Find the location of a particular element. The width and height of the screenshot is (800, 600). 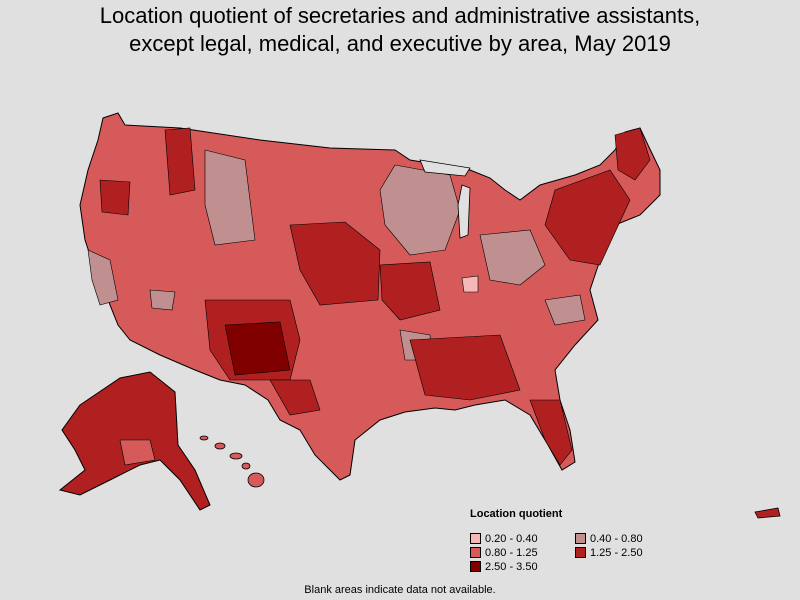

ohio-valley-low-region is located at coordinates (512, 257).